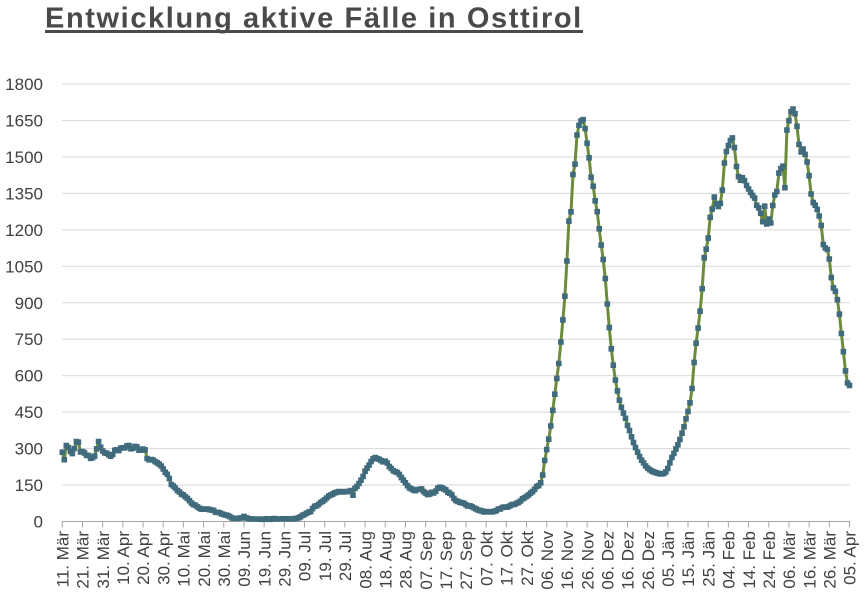 Image resolution: width=866 pixels, height=600 pixels. I want to click on svg-text: 16. Nov, so click(567, 560).